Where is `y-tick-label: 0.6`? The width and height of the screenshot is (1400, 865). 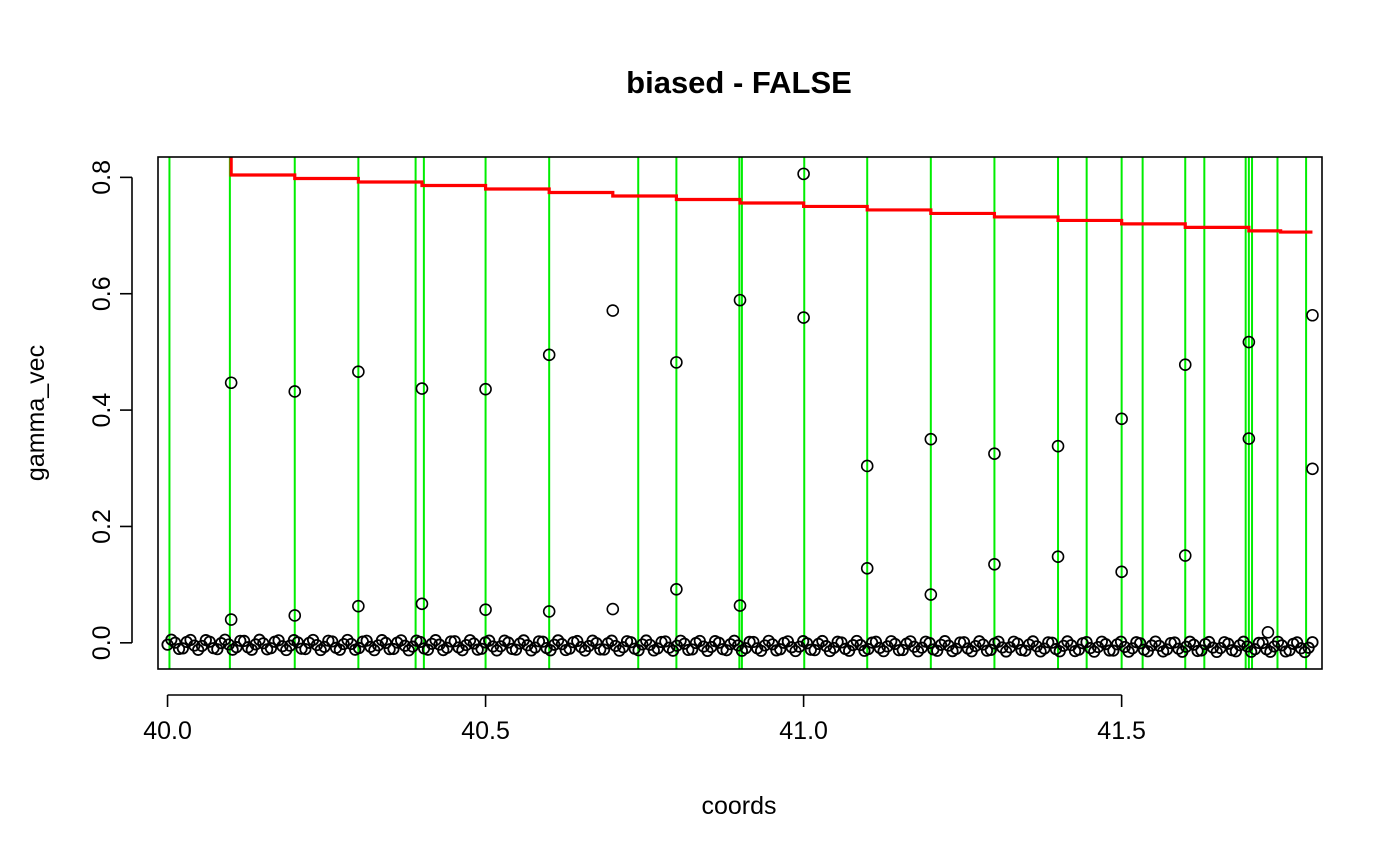 y-tick-label: 0.6 is located at coordinates (102, 293).